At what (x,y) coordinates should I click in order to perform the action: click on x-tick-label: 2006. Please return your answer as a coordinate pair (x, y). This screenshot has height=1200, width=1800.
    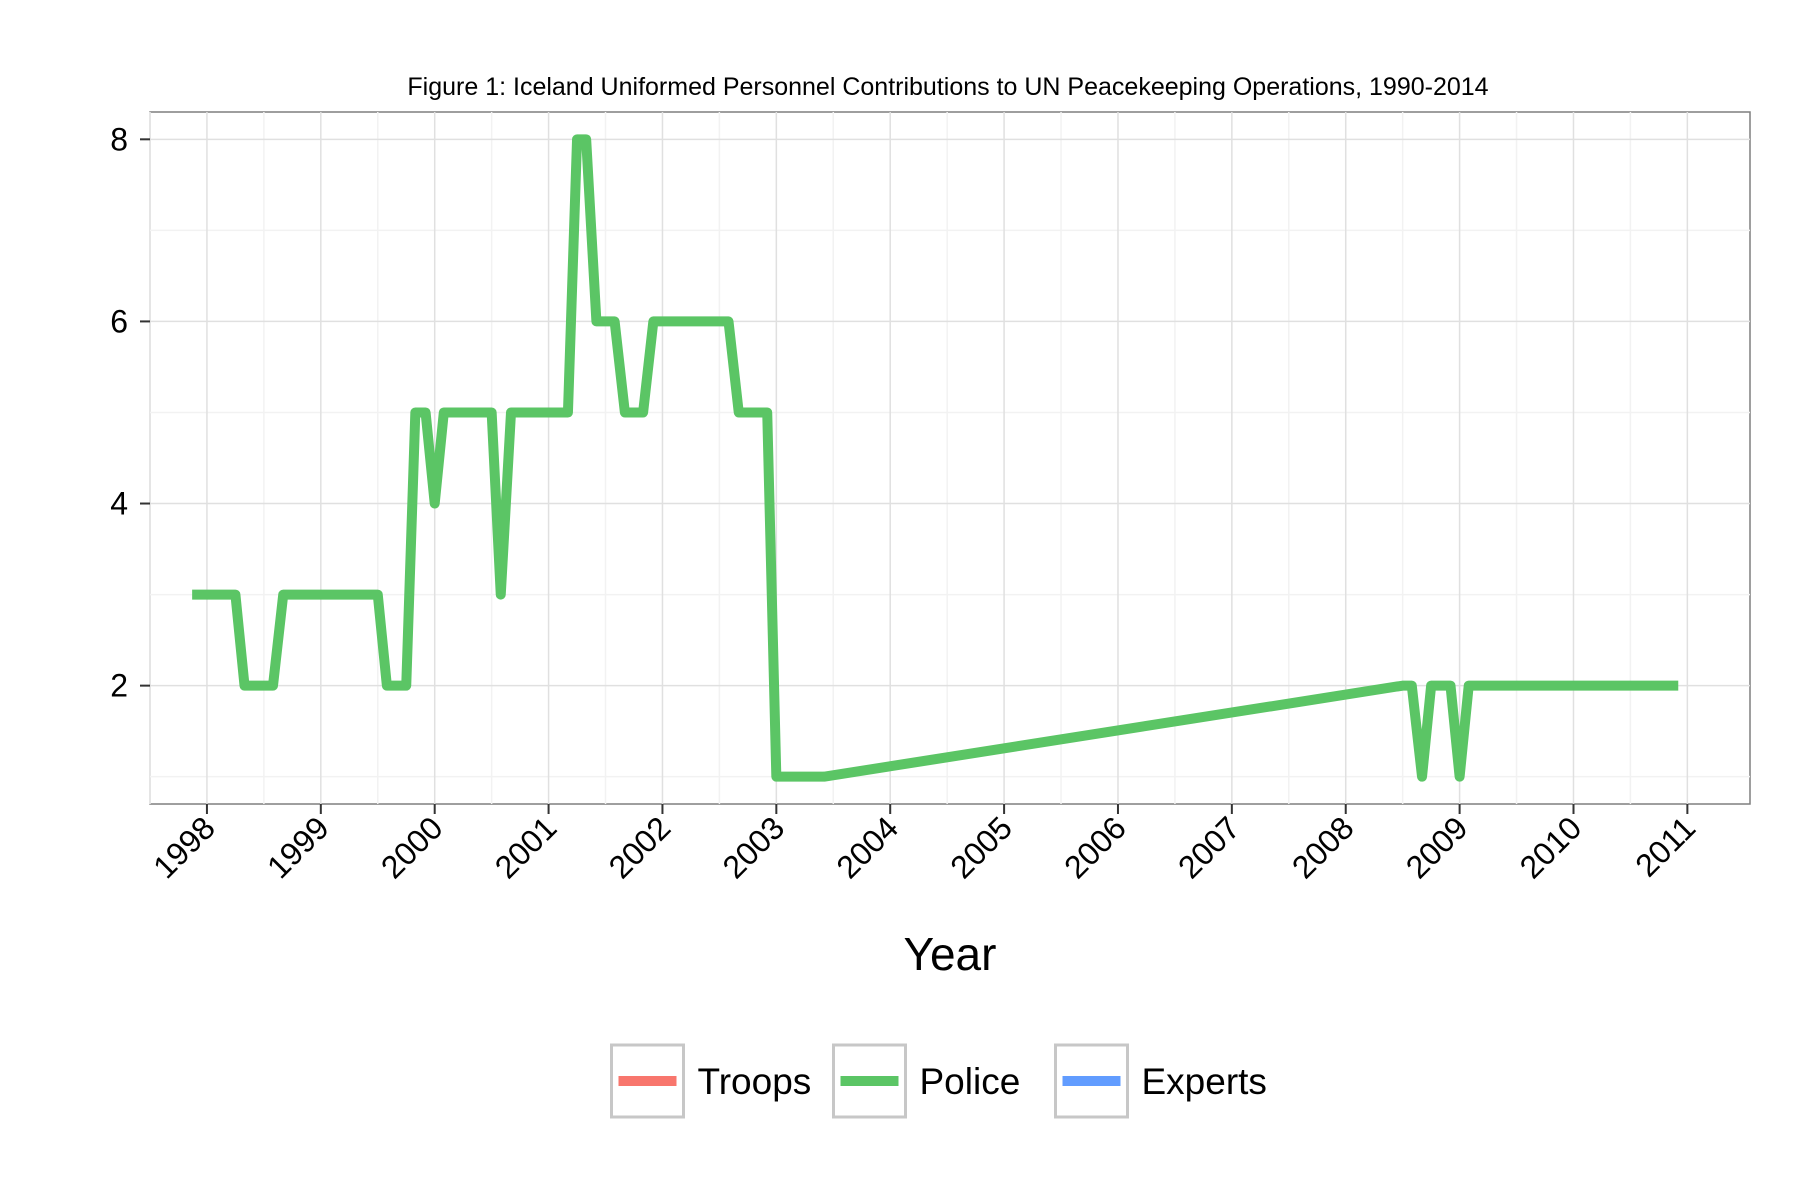
    Looking at the image, I should click on (1095, 847).